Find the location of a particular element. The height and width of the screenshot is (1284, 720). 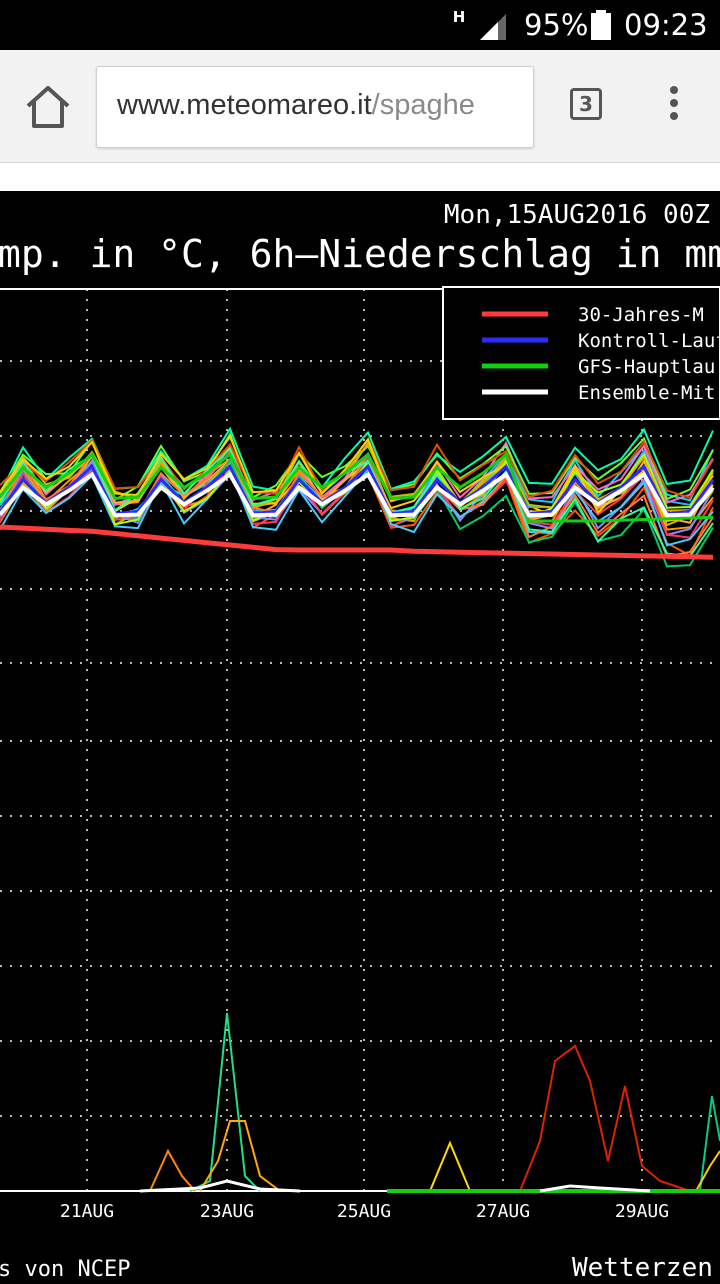

url-fade is located at coordinates (513, 107).